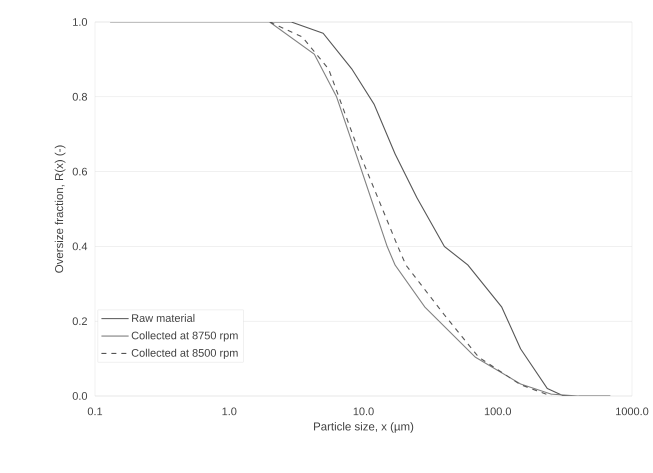 This screenshot has width=653, height=473. What do you see at coordinates (185, 353) in the screenshot?
I see `legend-label: Collected at 8500 rpm` at bounding box center [185, 353].